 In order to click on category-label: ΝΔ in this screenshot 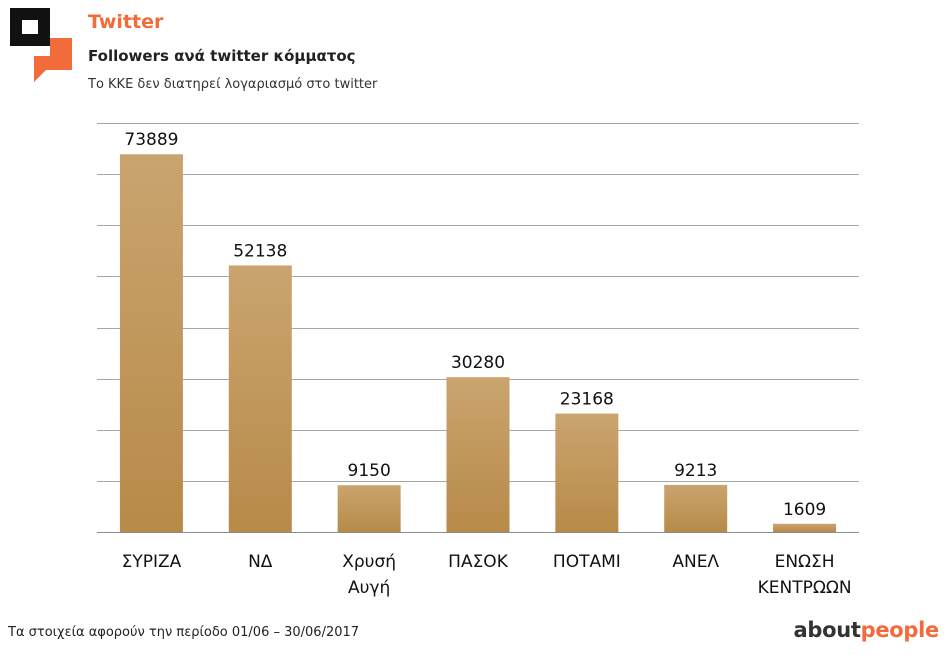, I will do `click(260, 562)`.